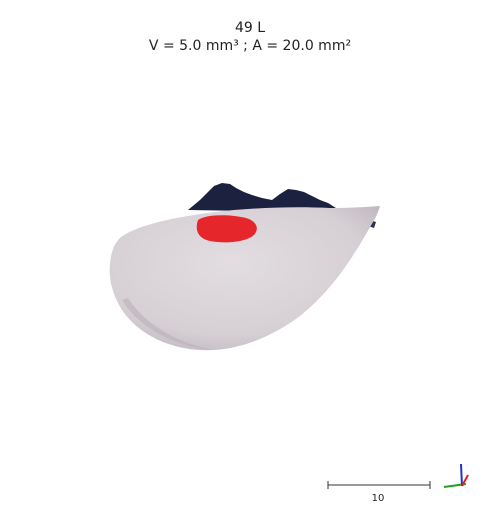 Image resolution: width=500 pixels, height=515 pixels. What do you see at coordinates (250, 28) in the screenshot?
I see `figure-title: 49 L` at bounding box center [250, 28].